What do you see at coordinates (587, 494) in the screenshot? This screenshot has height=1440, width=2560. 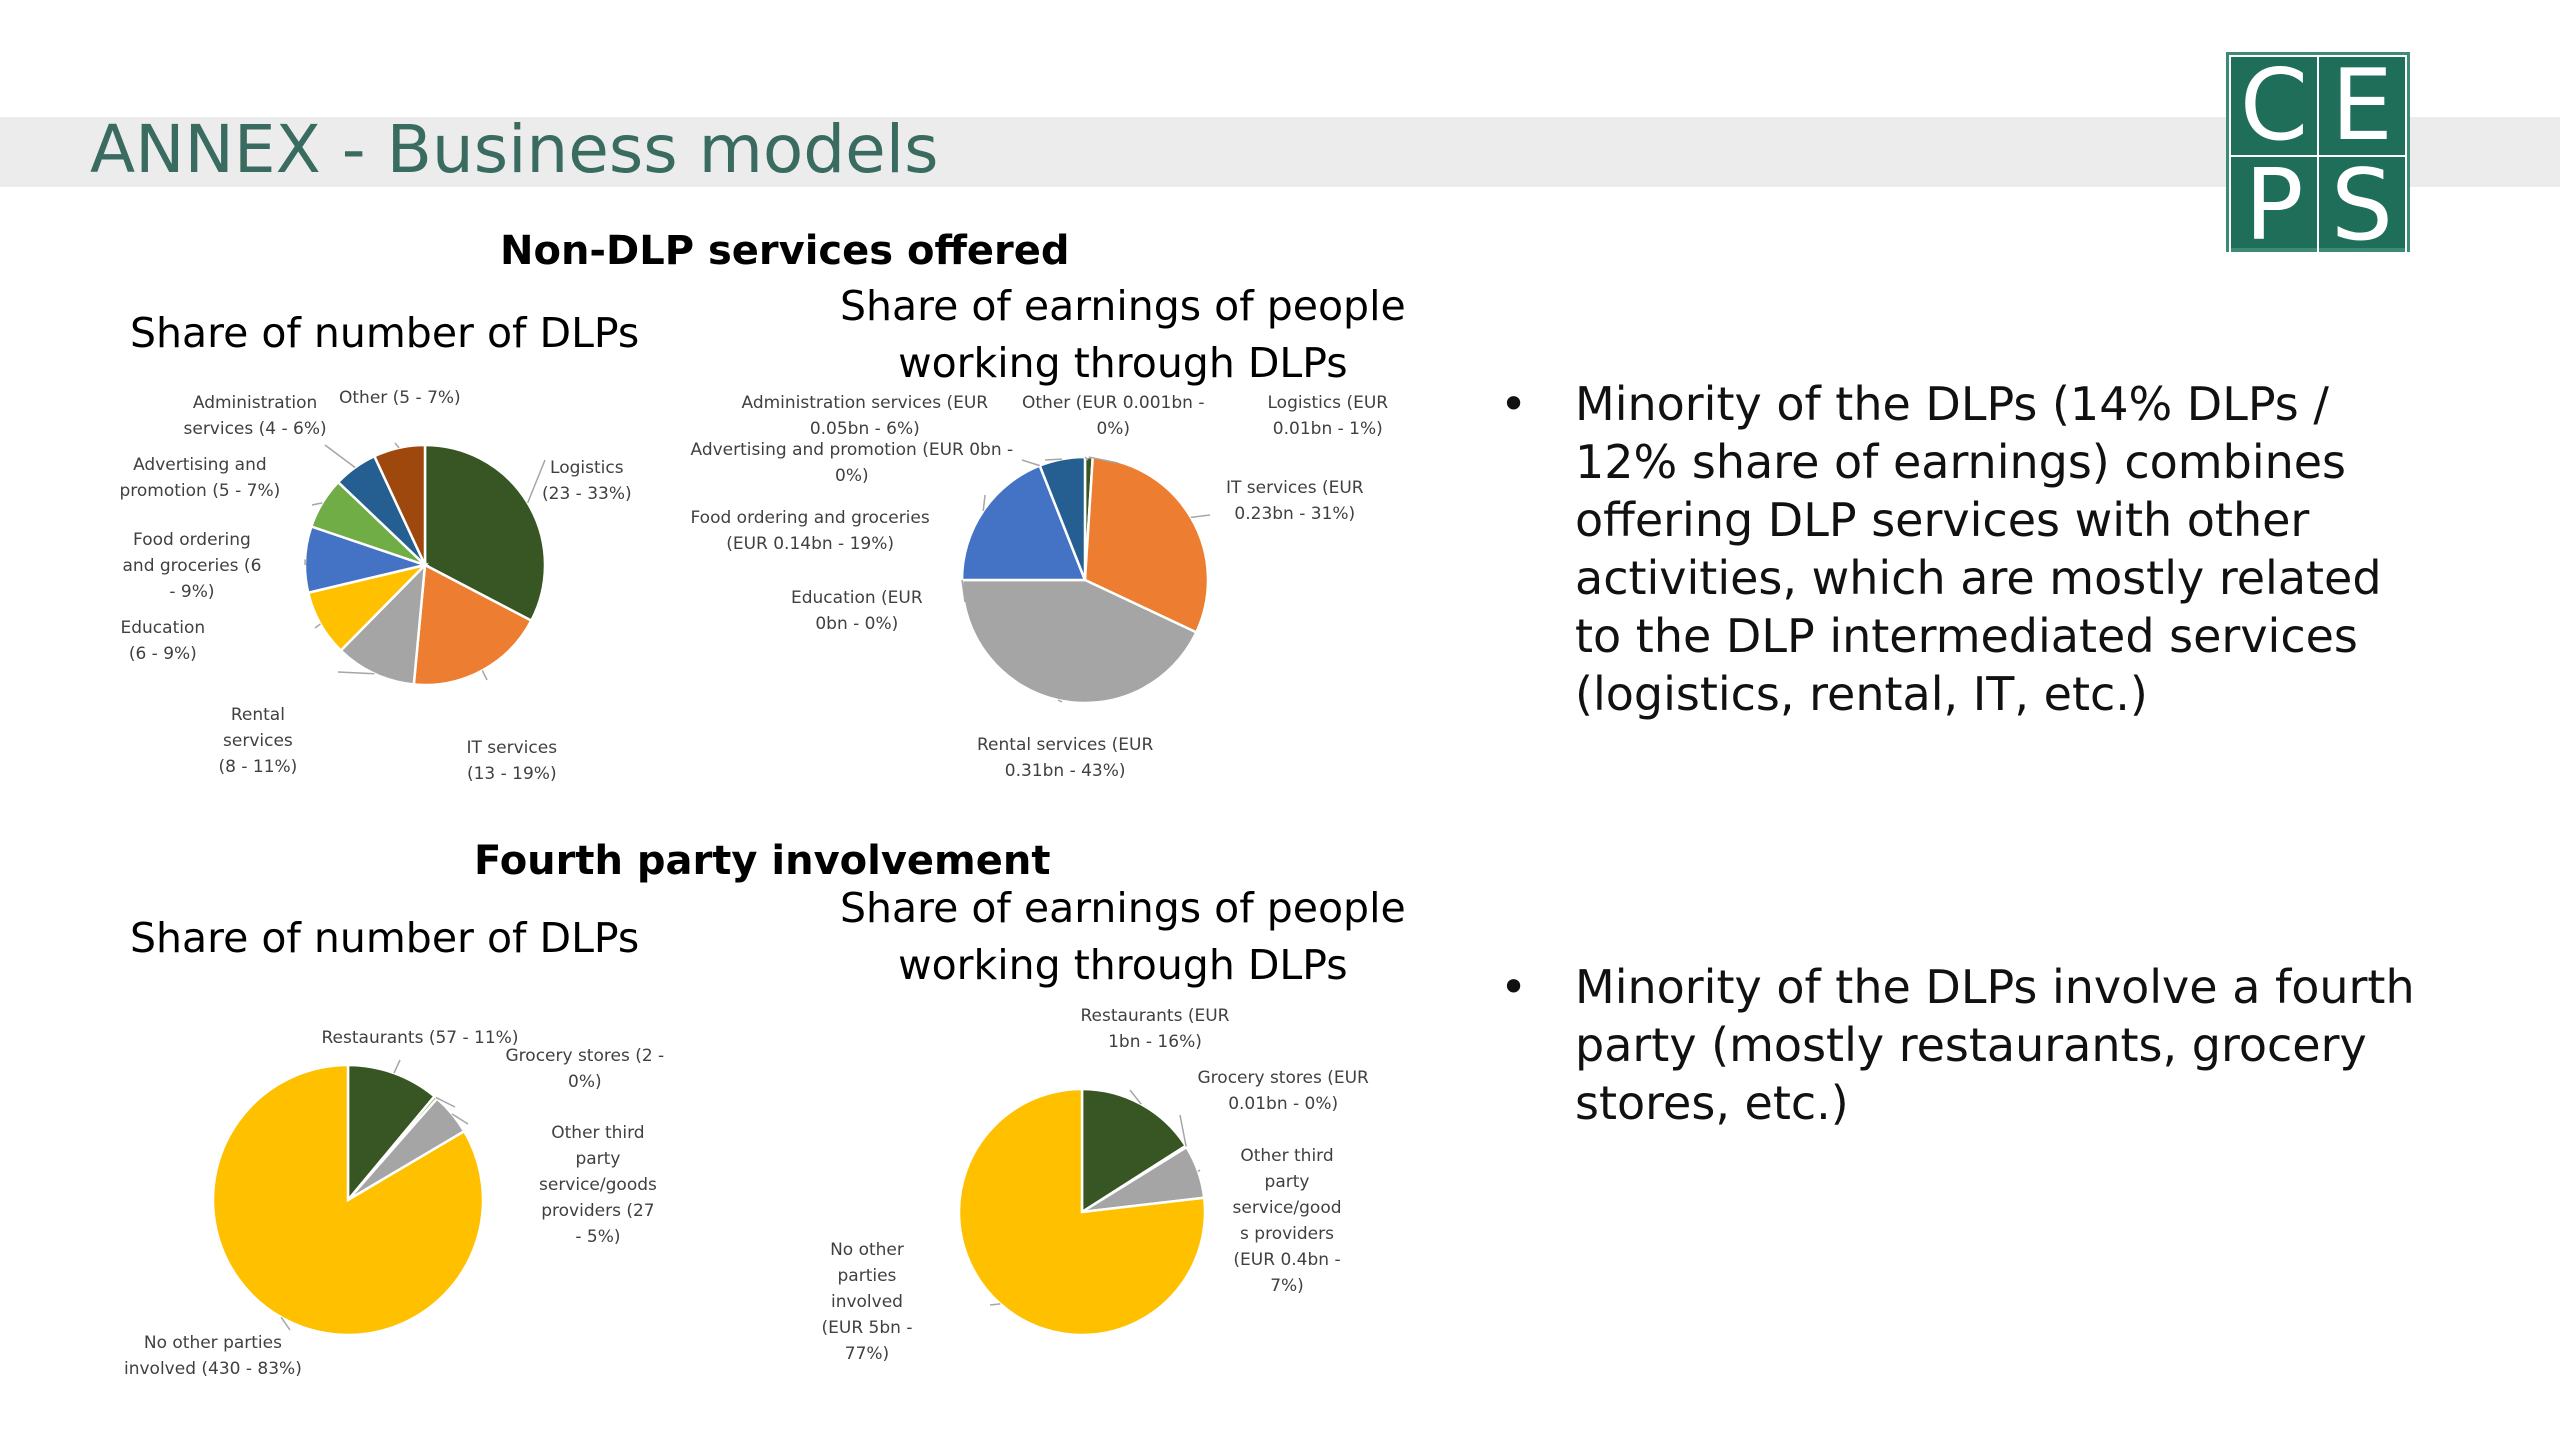 I see `slice-label-line: (23 - 33%)` at bounding box center [587, 494].